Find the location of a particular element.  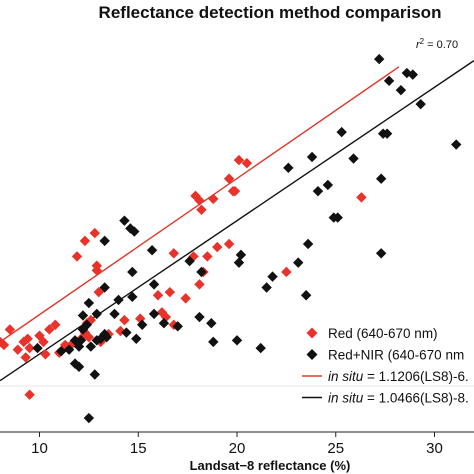

r2-suffix: = 0.70 is located at coordinates (441, 45).